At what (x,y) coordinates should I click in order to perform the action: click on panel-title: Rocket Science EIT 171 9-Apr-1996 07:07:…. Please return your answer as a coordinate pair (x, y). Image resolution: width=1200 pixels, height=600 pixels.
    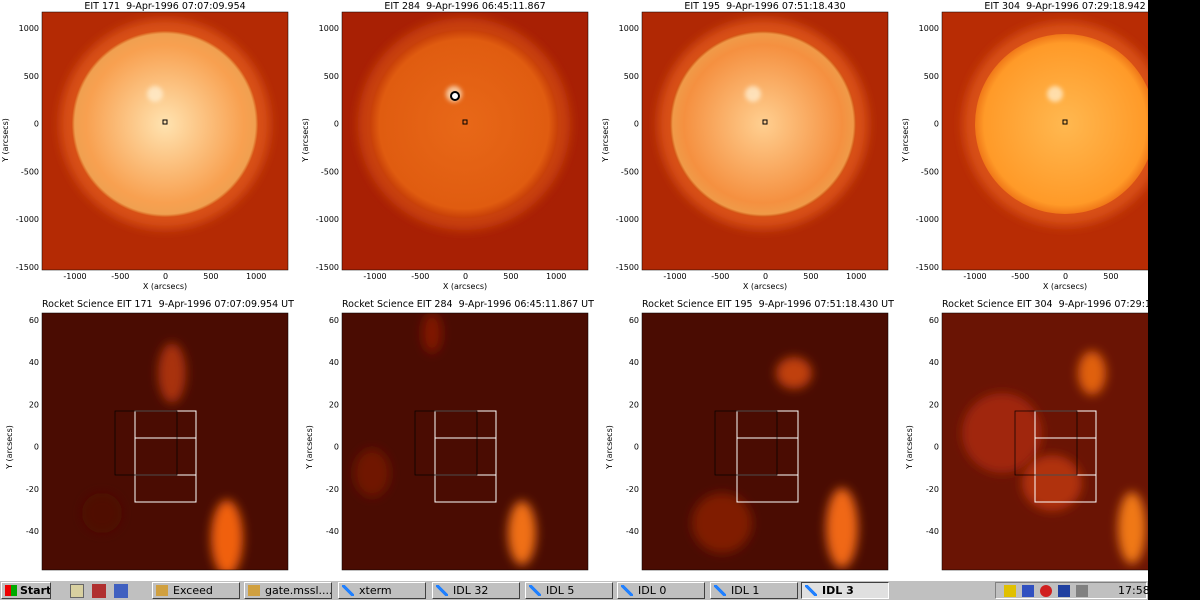
    Looking at the image, I should click on (168, 304).